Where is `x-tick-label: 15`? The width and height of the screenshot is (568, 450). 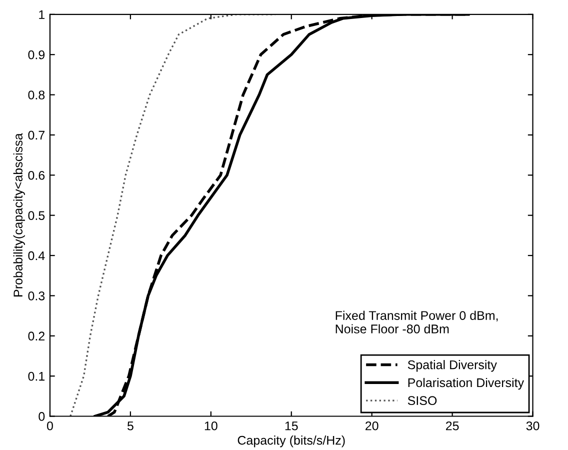
x-tick-label: 15 is located at coordinates (291, 426).